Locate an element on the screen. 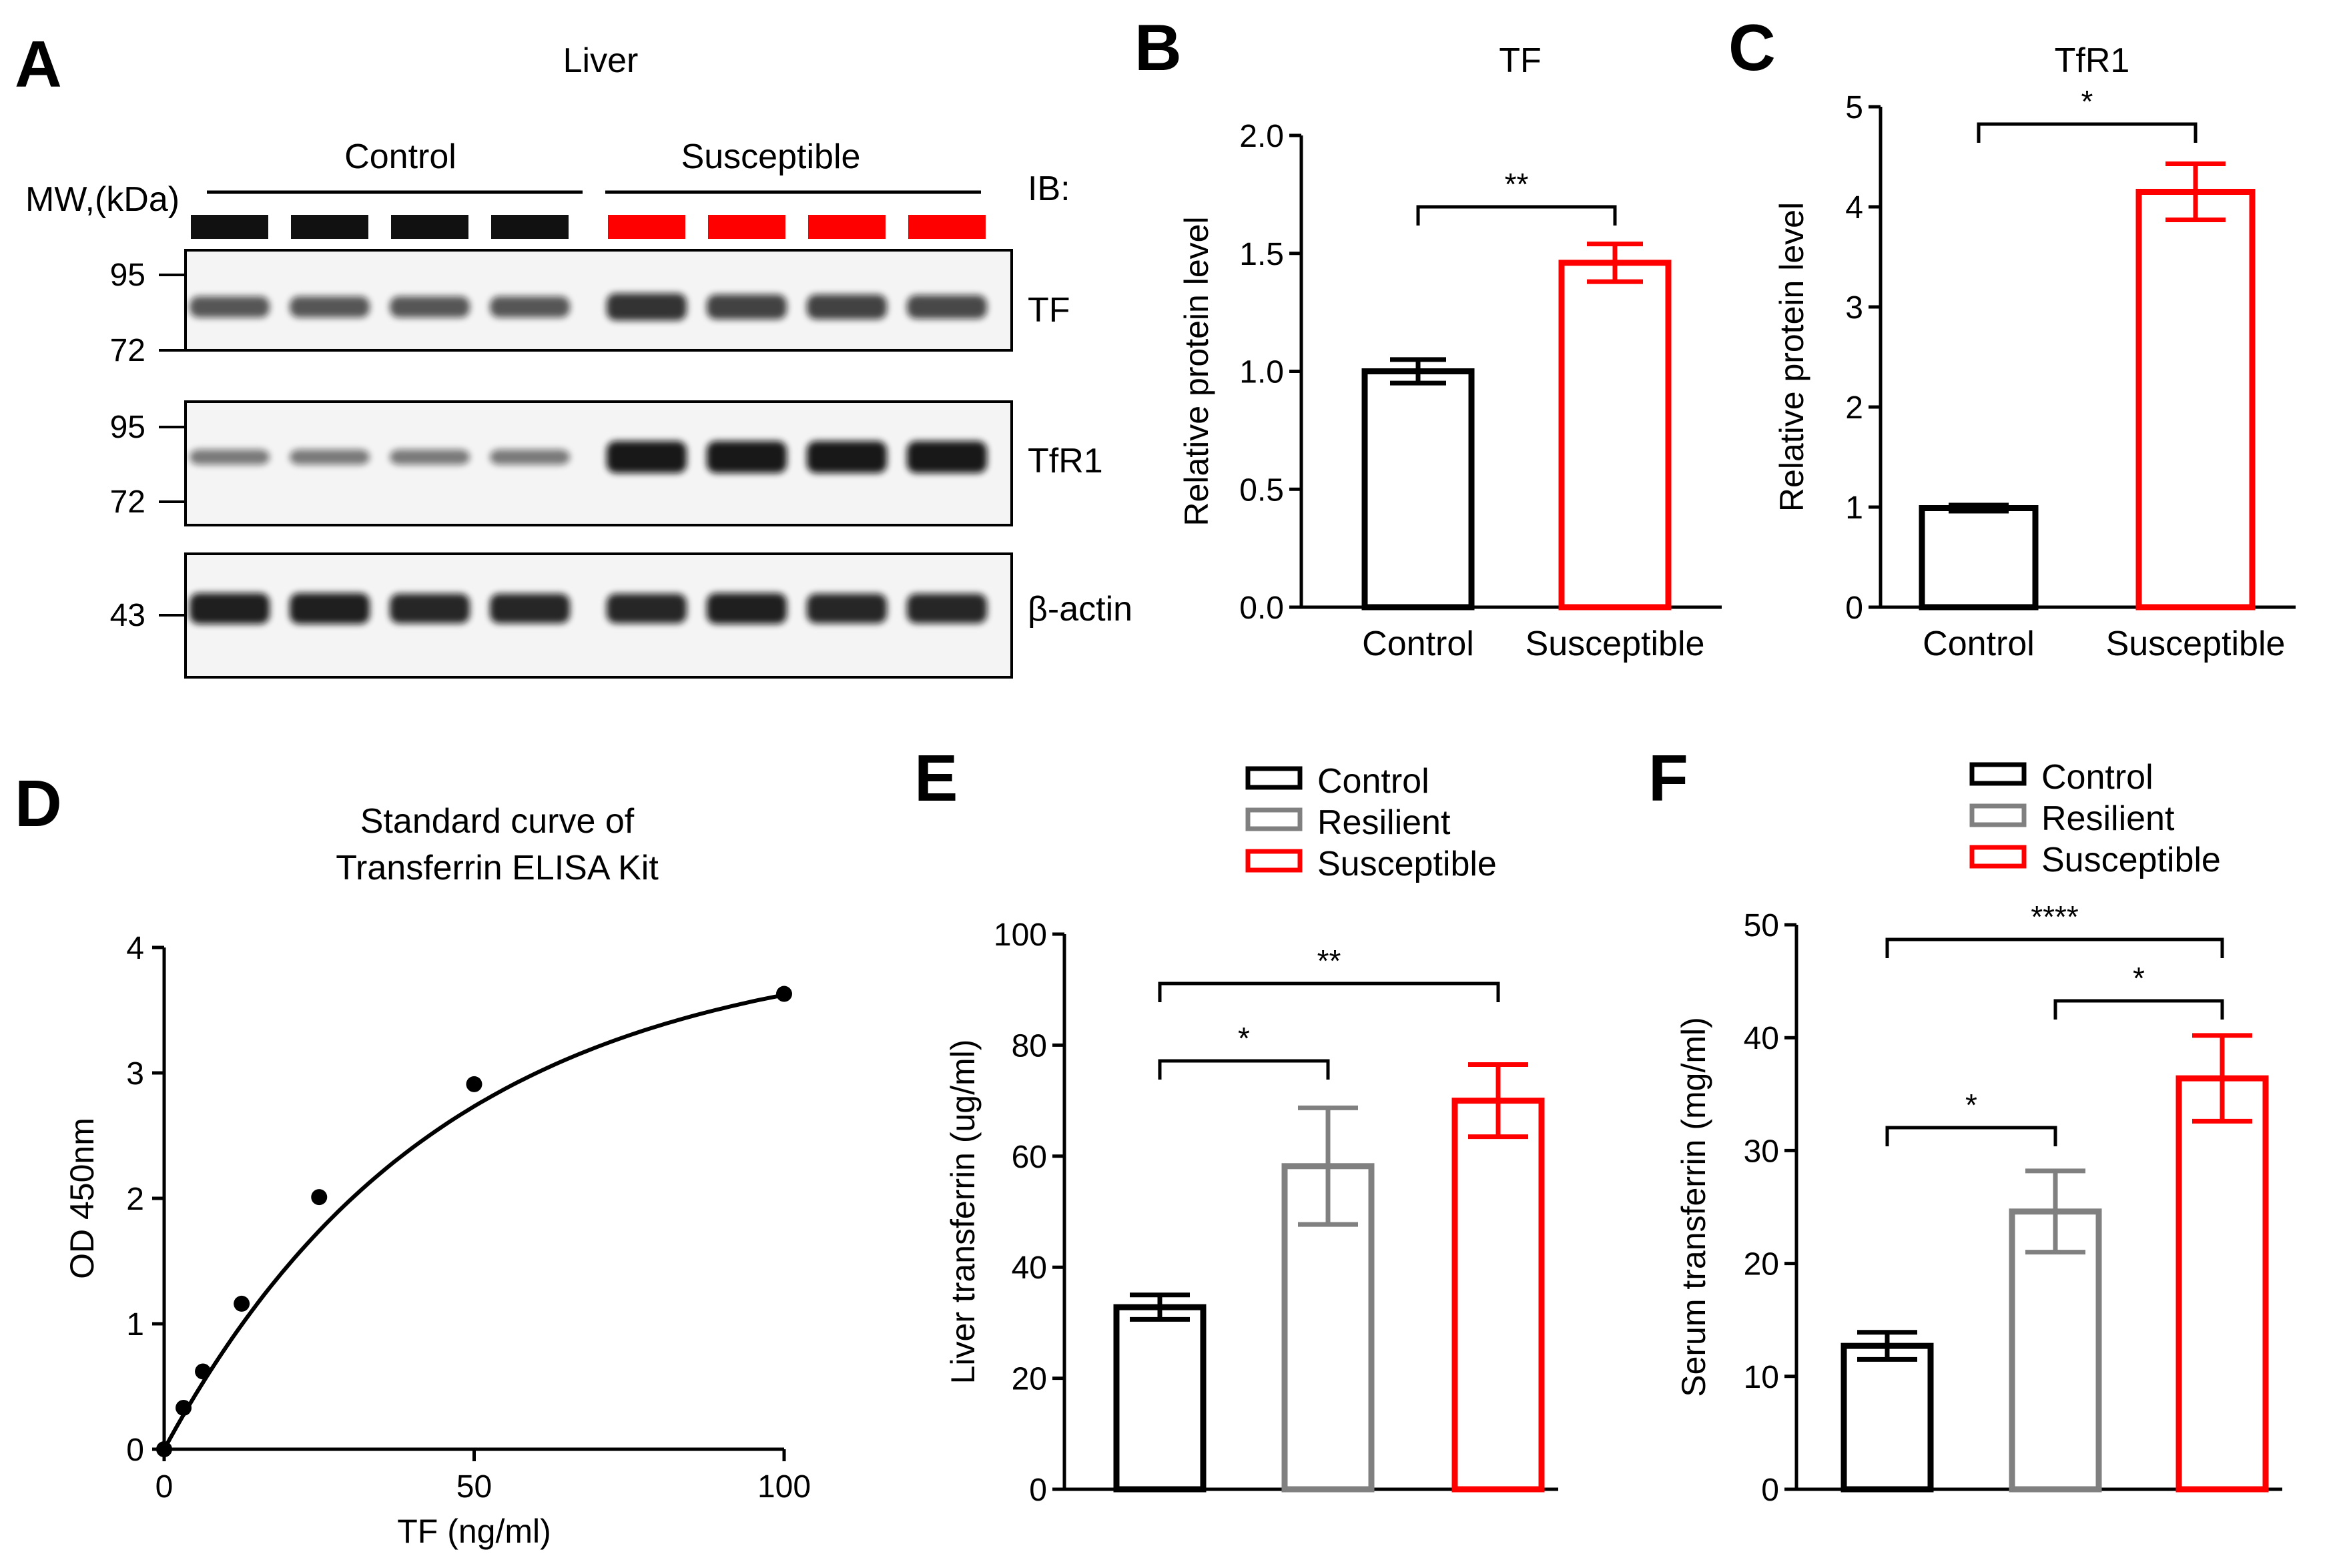 Image resolution: width=2337 pixels, height=1568 pixels. legend-swatch-control is located at coordinates (1998, 774).